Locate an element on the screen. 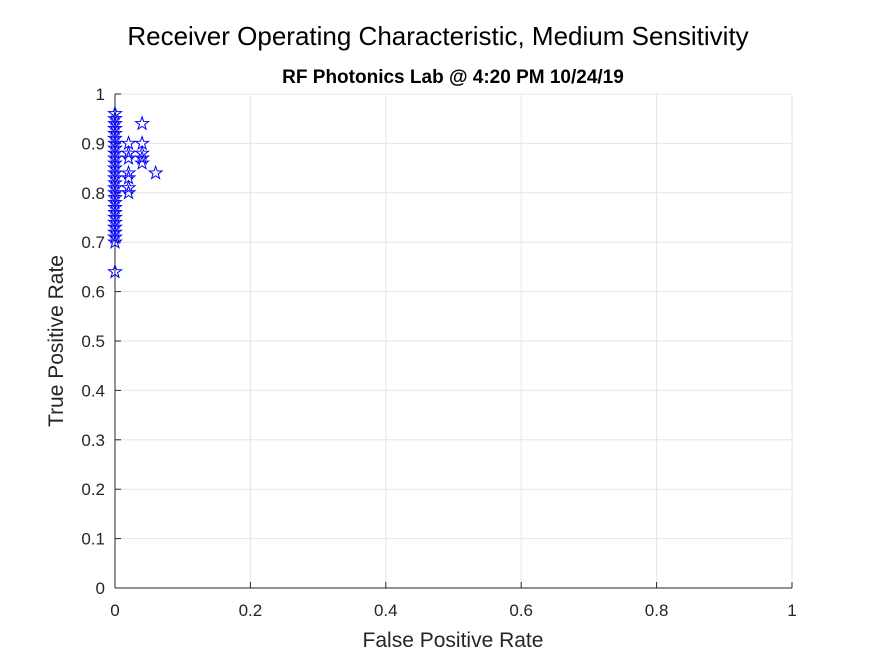  data-points is located at coordinates (135, 192).